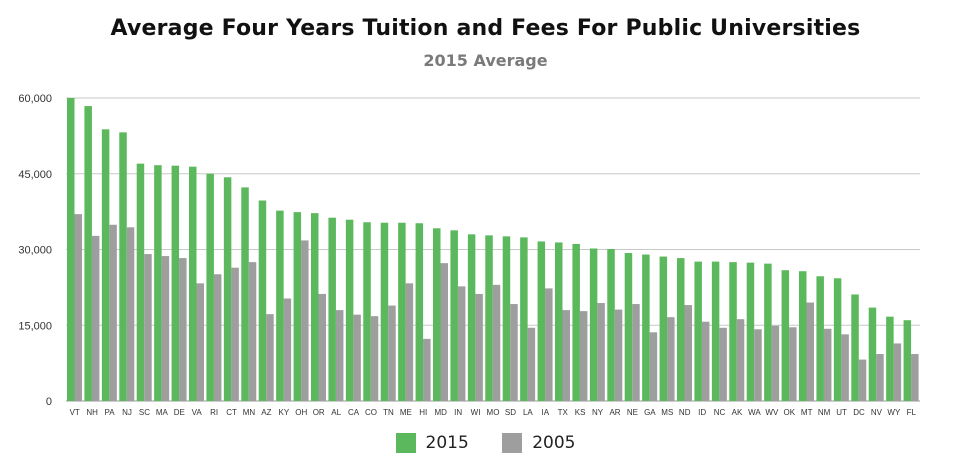  I want to click on bar-2015-AK, so click(733, 331).